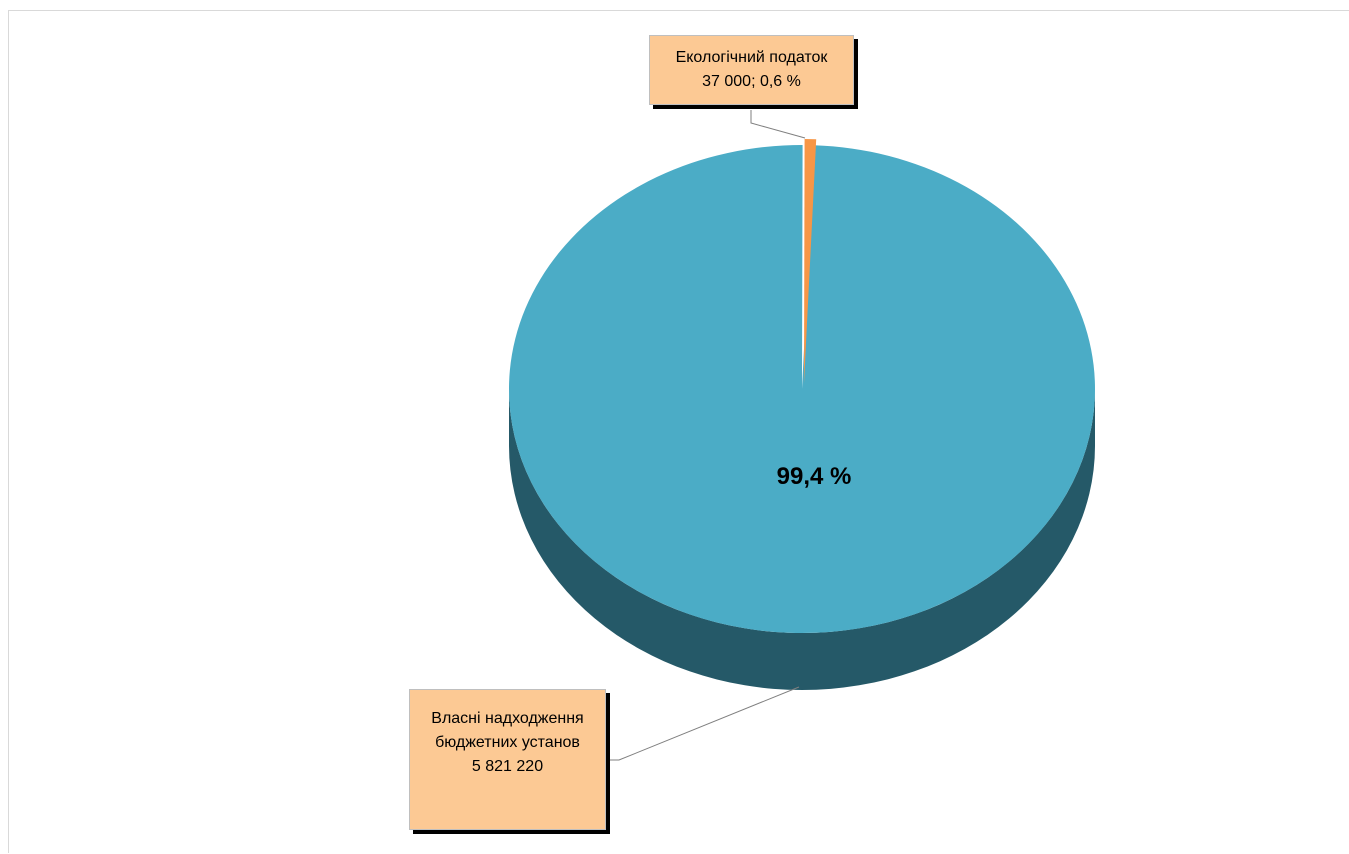 The width and height of the screenshot is (1349, 854). I want to click on data-label-eco-tax: Екологічний податок 37 000; 0,6 %, so click(751, 70).